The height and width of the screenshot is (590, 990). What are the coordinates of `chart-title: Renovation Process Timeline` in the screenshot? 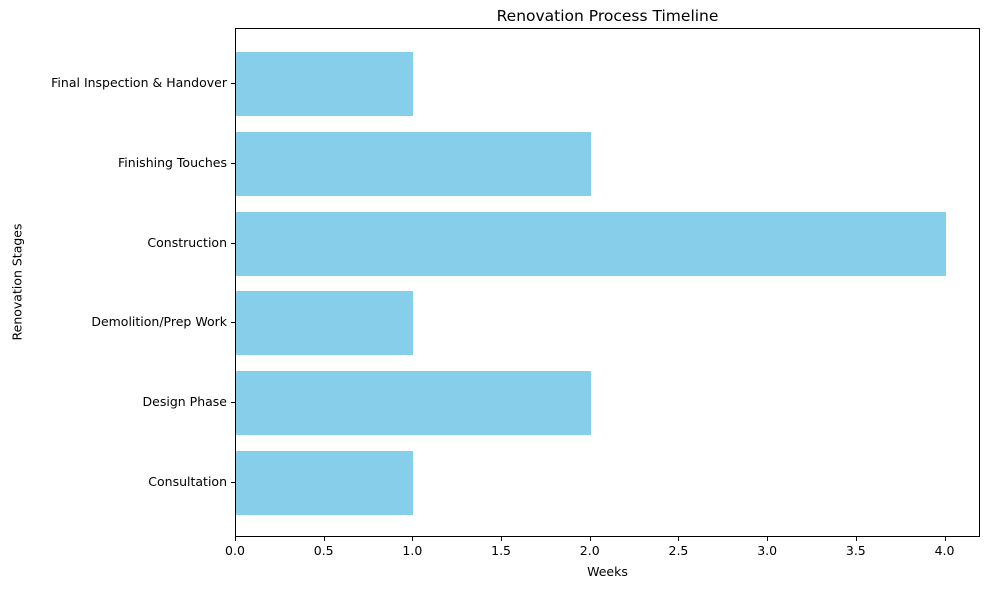 It's located at (607, 16).